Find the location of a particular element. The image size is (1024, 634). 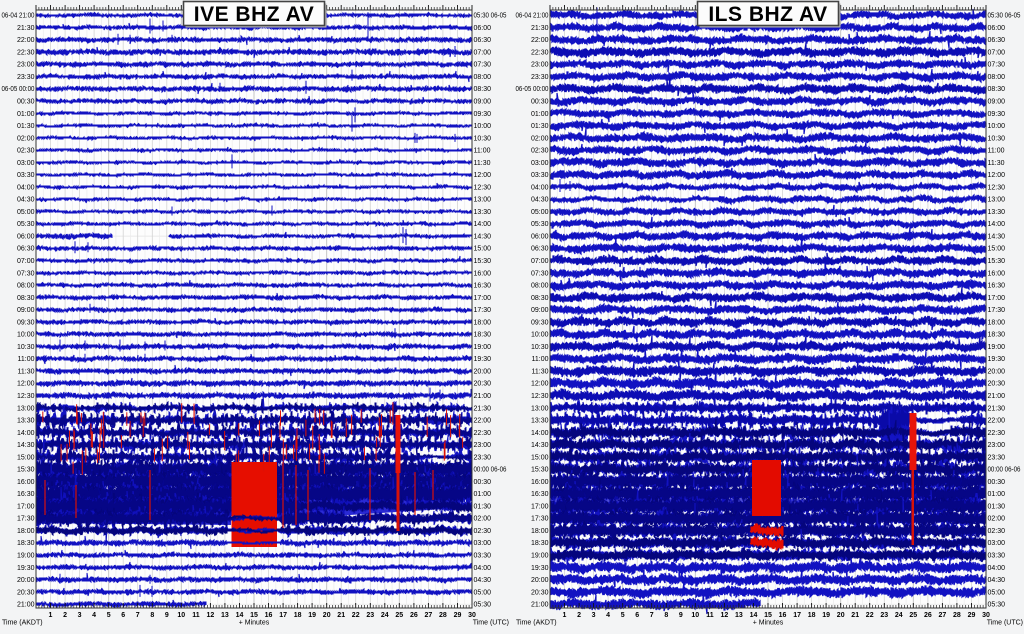

svg-text: 21:30 is located at coordinates (997, 408).